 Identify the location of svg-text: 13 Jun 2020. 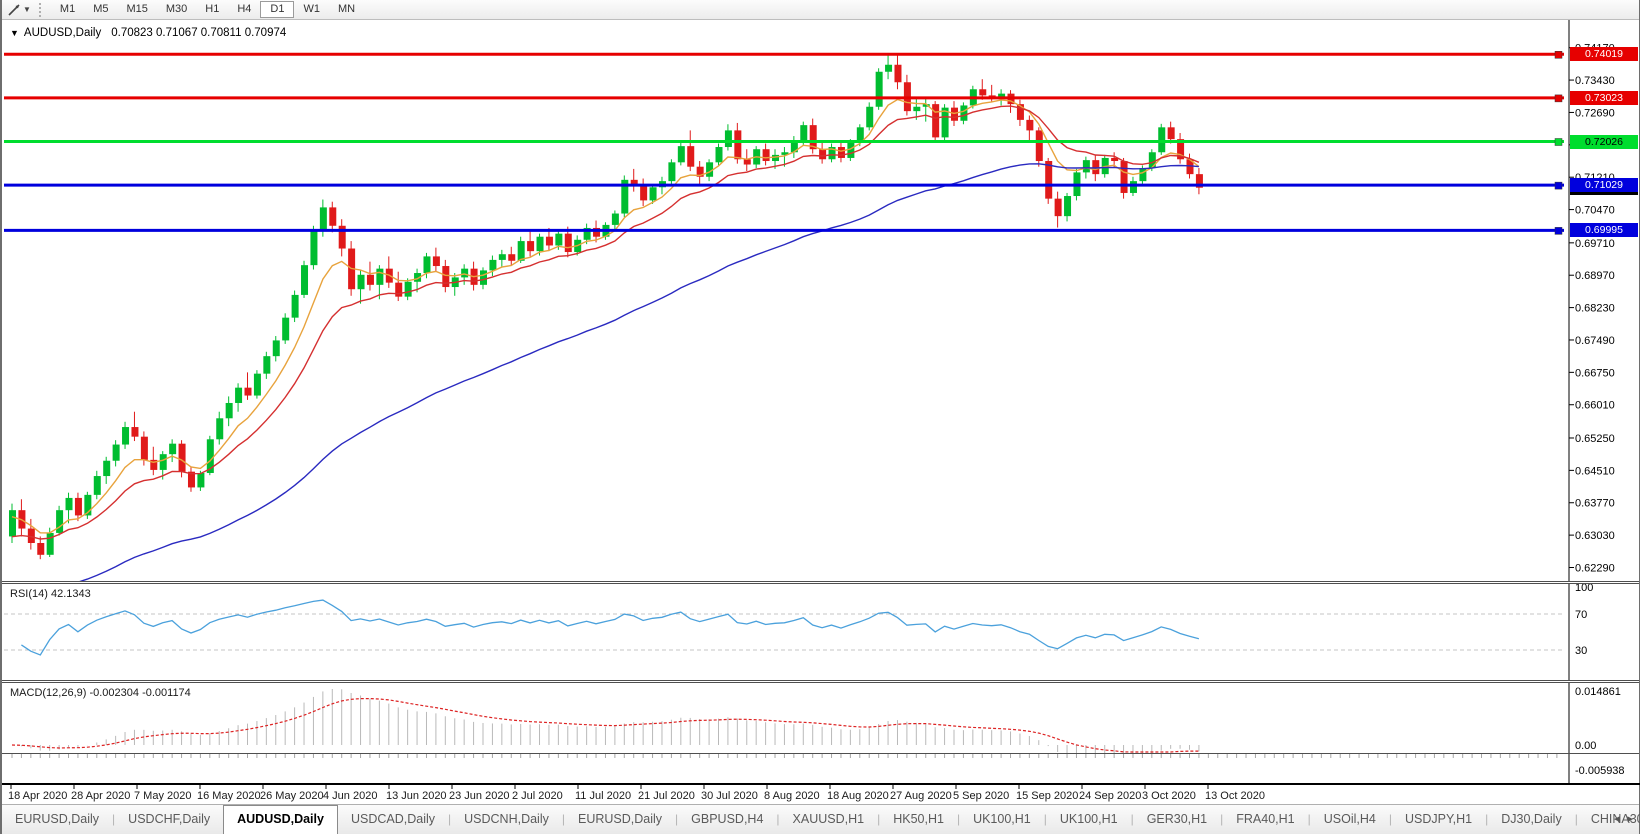
(416, 796).